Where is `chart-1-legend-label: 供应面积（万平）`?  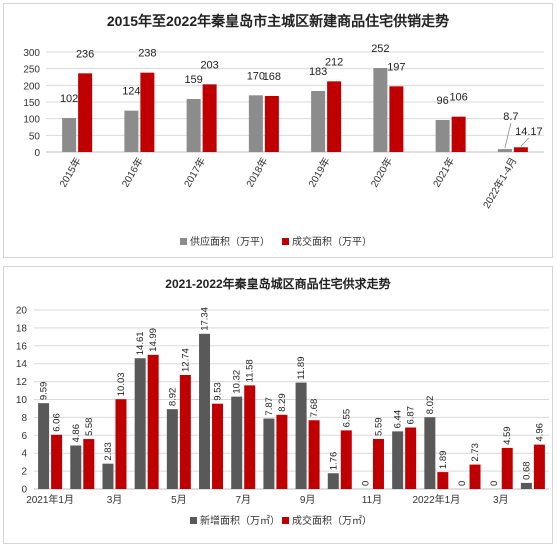
chart-1-legend-label: 供应面积（万平） is located at coordinates (230, 241).